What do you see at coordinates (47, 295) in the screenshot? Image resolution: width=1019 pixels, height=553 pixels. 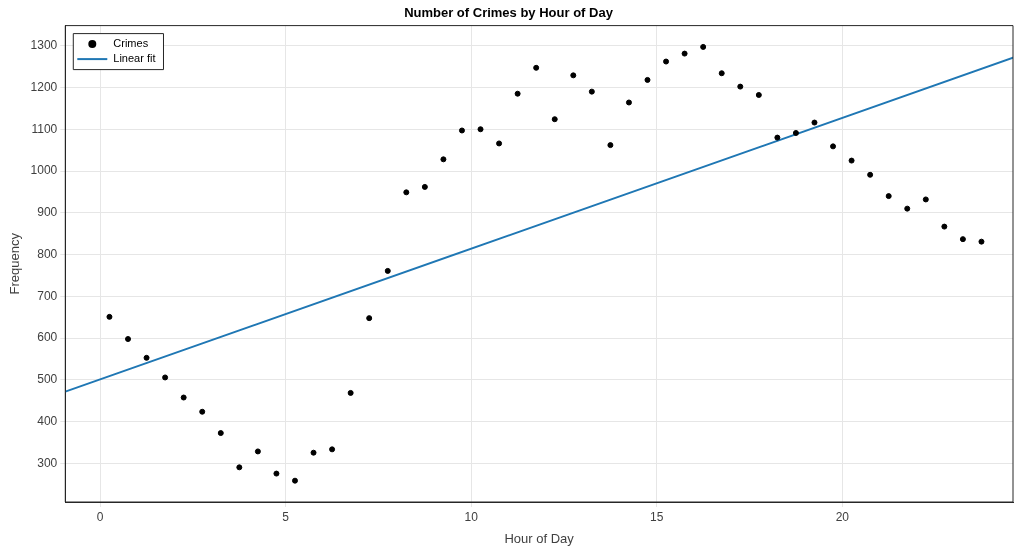 I see `y-tick-label: 700` at bounding box center [47, 295].